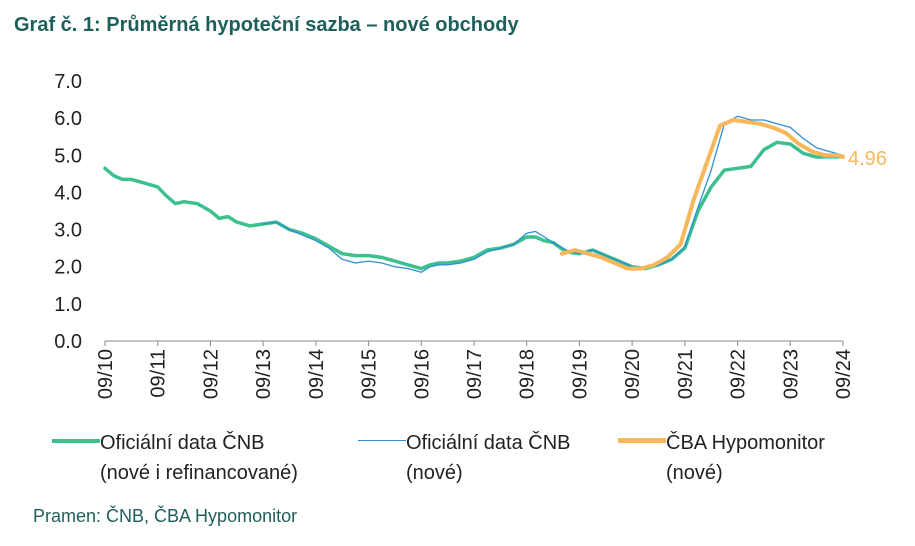 This screenshot has height=546, width=915. Describe the element at coordinates (68, 342) in the screenshot. I see `y-tick-label: 0.0` at that location.